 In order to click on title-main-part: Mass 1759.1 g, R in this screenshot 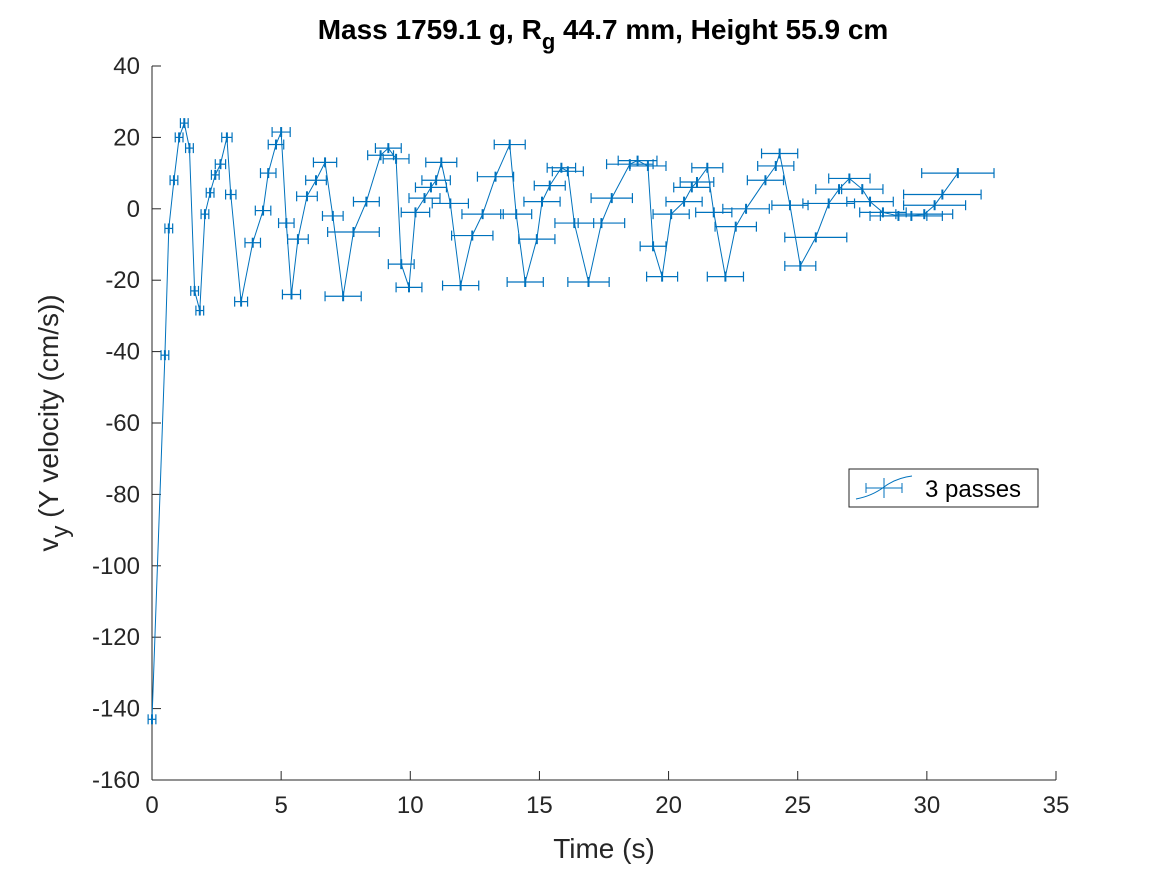, I will do `click(430, 29)`.